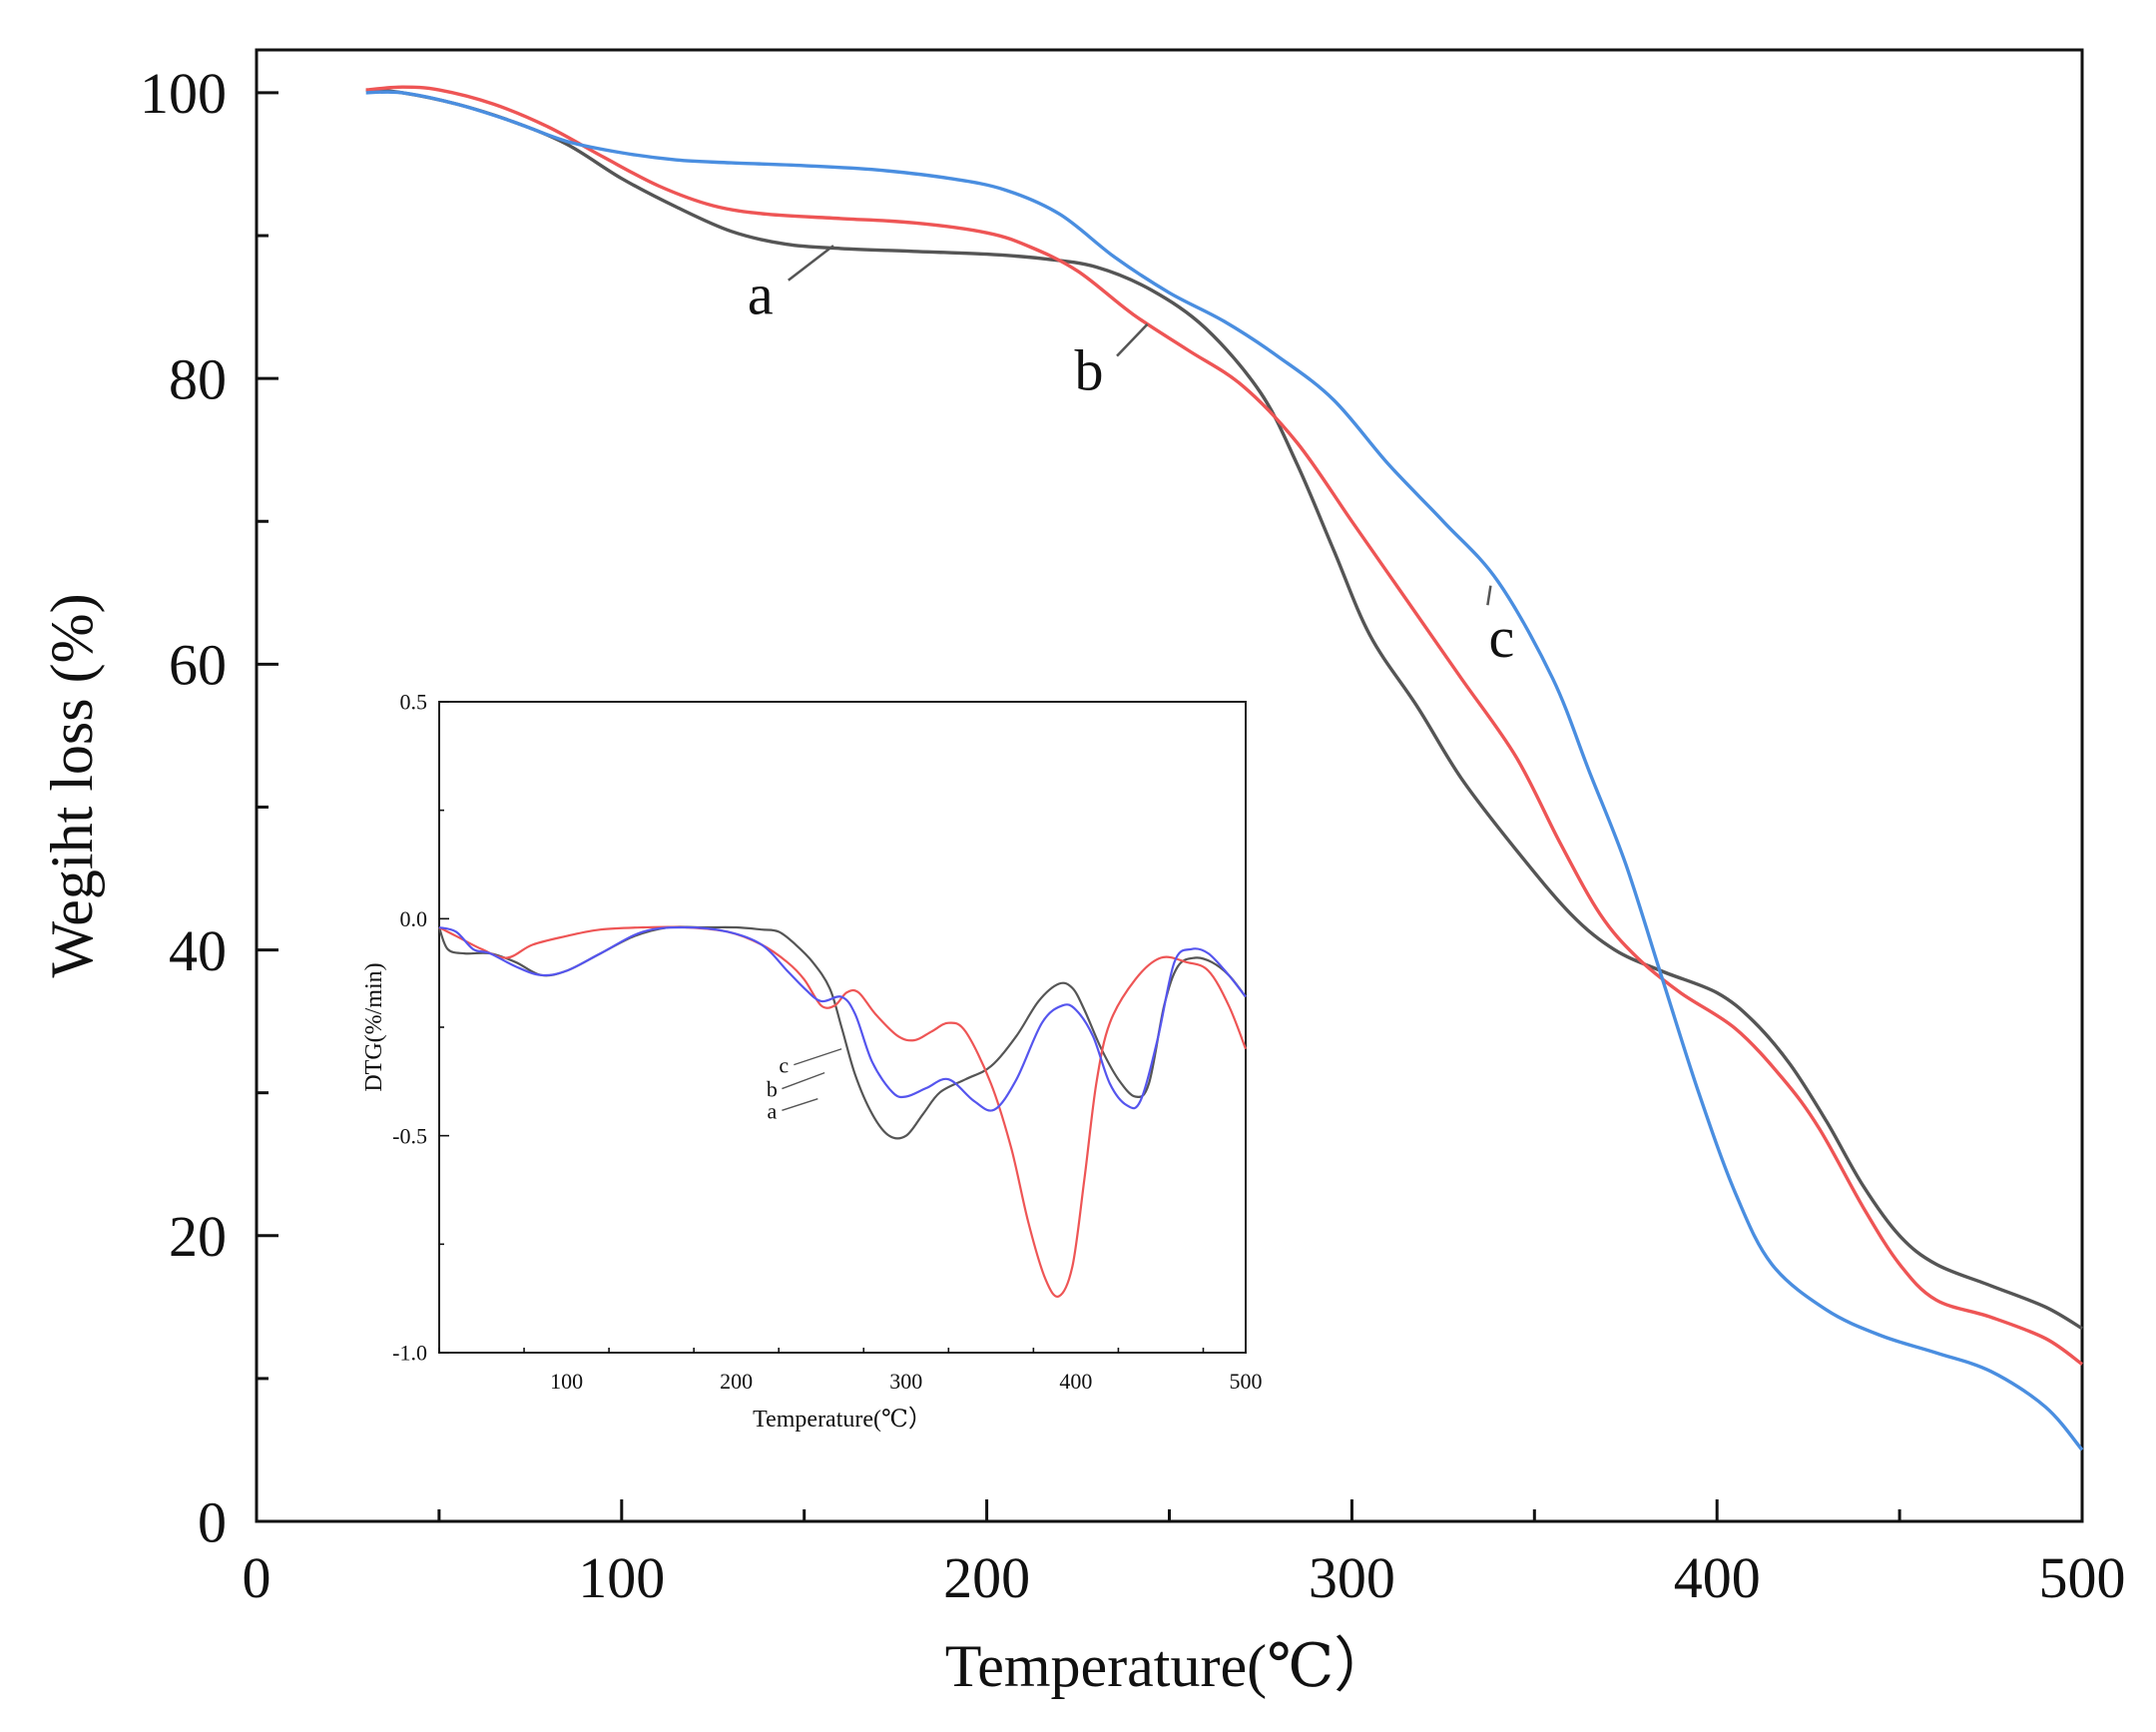 Image resolution: width=2156 pixels, height=1732 pixels. What do you see at coordinates (198, 378) in the screenshot?
I see `main-y-tick-label: 80` at bounding box center [198, 378].